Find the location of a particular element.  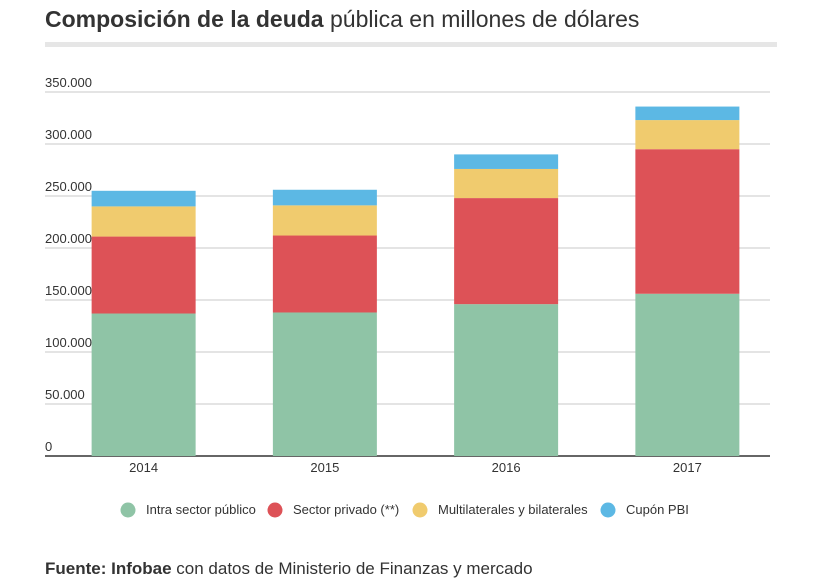

source-label: Fuente: Infobae is located at coordinates (108, 568).